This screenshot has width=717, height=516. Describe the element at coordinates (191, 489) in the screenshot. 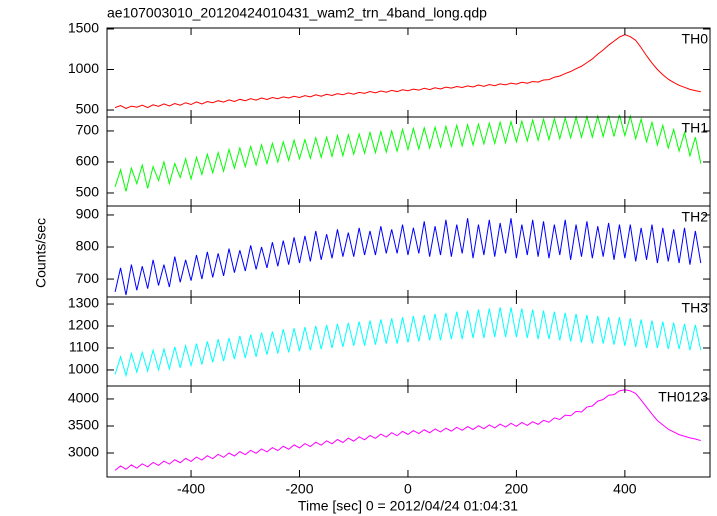

I see `x-tick-label: -400` at that location.